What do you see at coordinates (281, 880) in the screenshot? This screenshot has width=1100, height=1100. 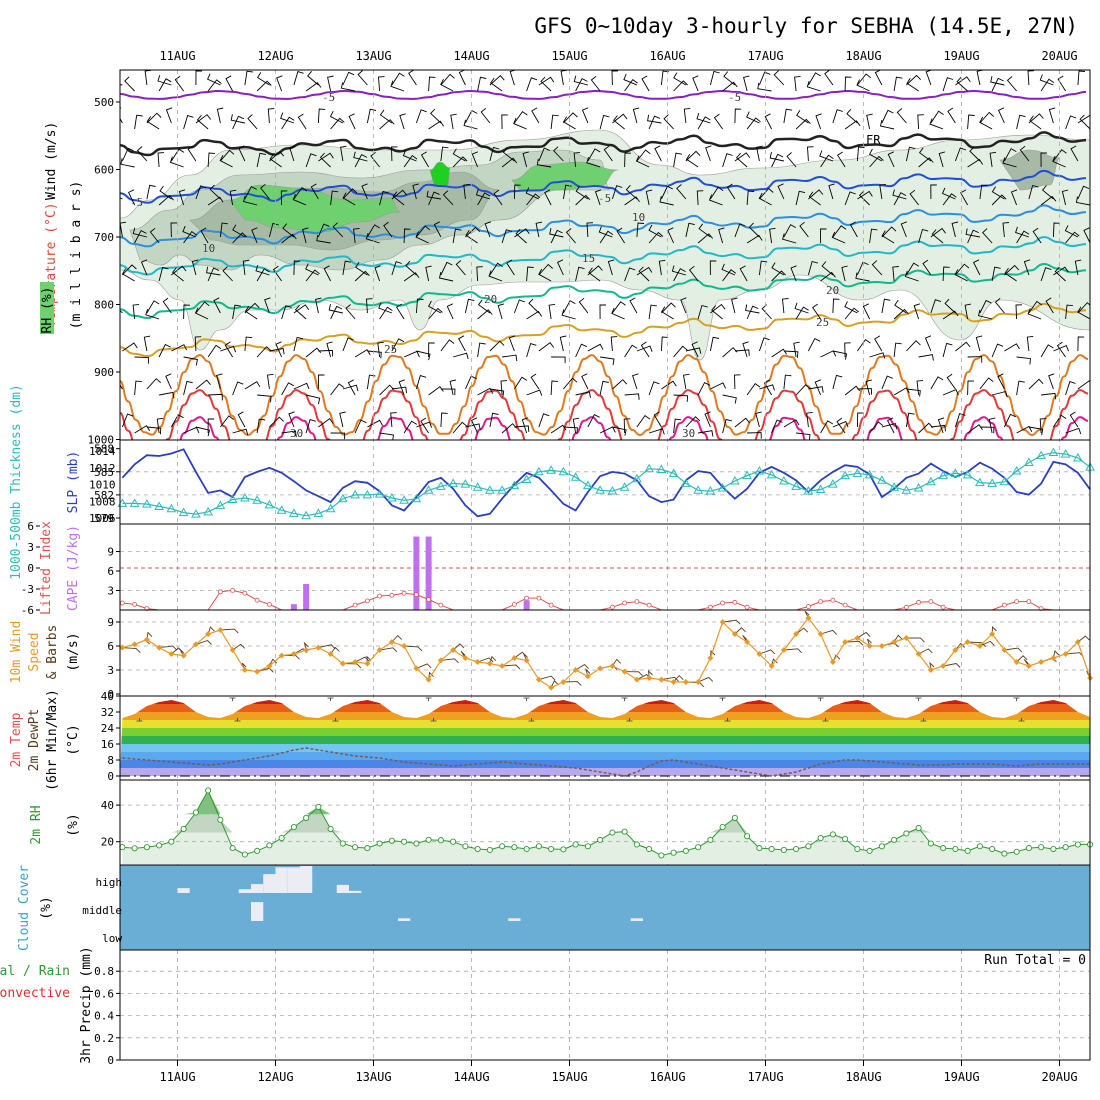 I see `cloud-cell-high` at bounding box center [281, 880].